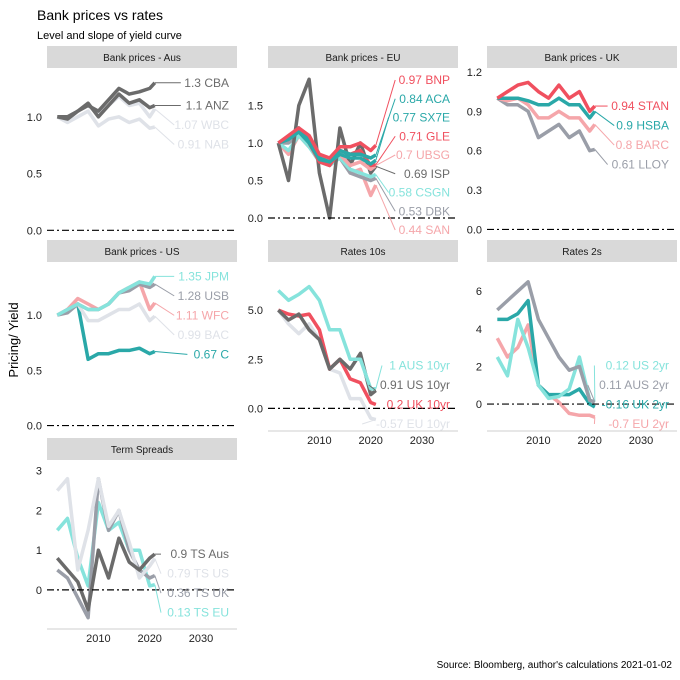  I want to click on strip-title: Rates 10s, so click(362, 252).